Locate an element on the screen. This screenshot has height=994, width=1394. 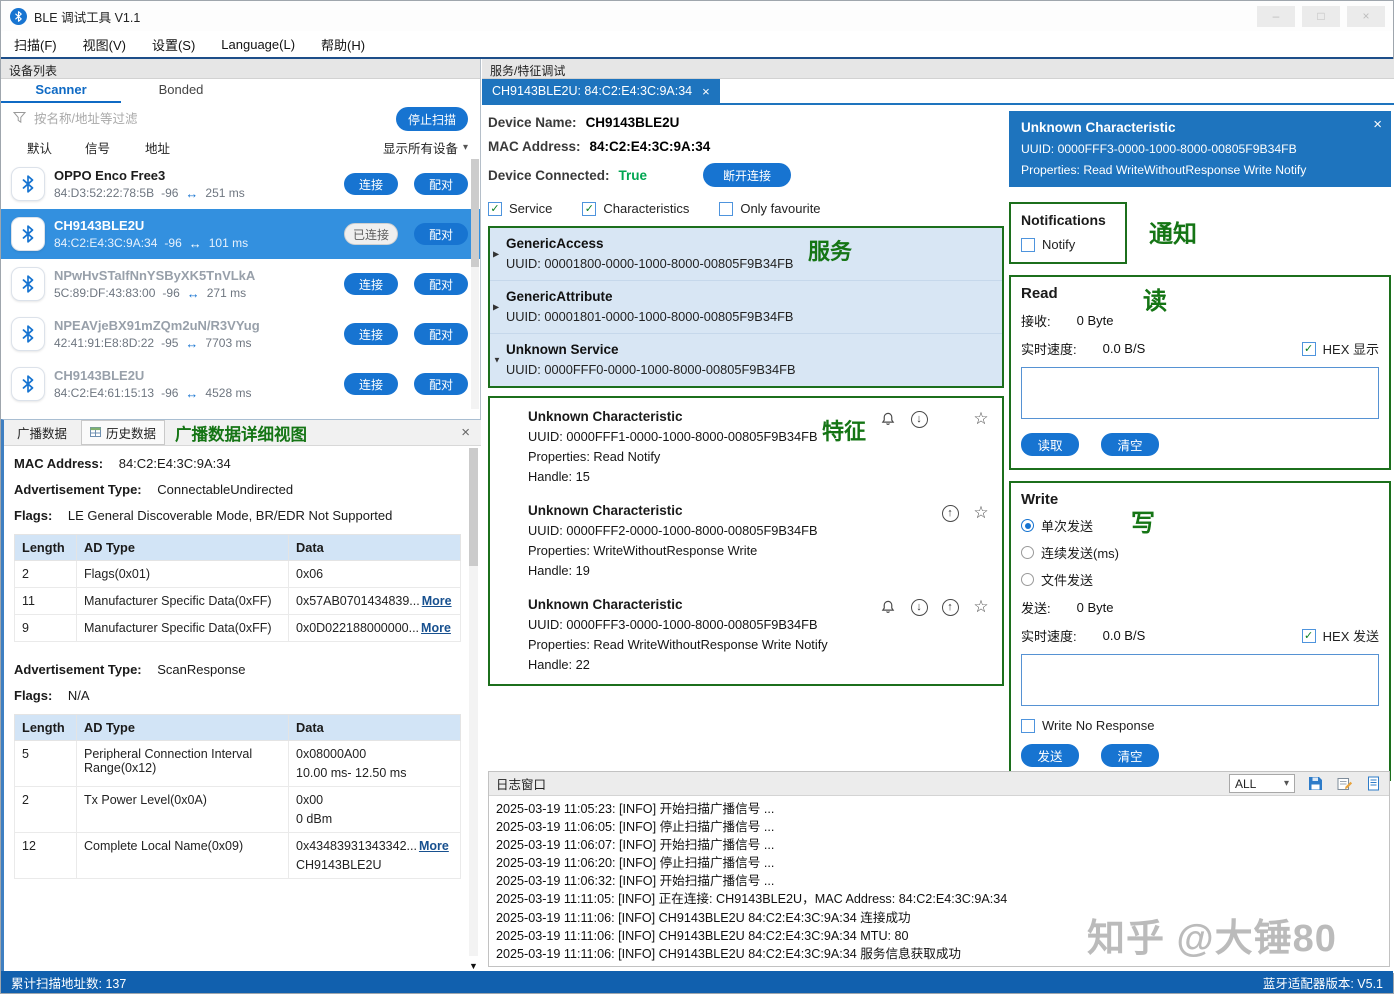
tab-bonded: Bonded is located at coordinates (181, 89).